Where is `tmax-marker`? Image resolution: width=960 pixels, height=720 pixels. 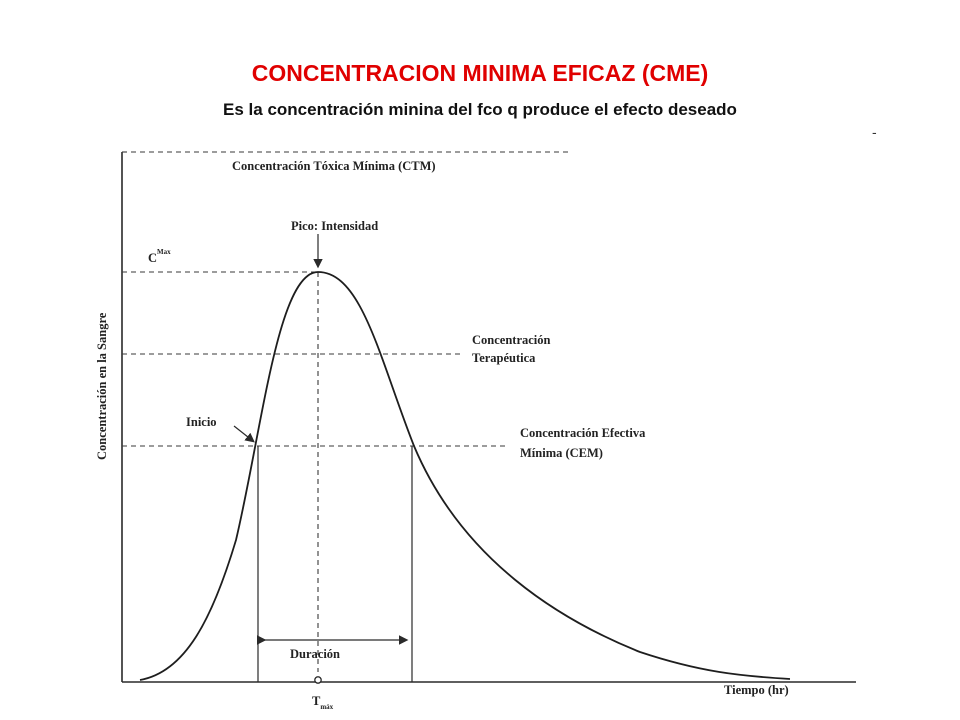
tmax-marker is located at coordinates (318, 680).